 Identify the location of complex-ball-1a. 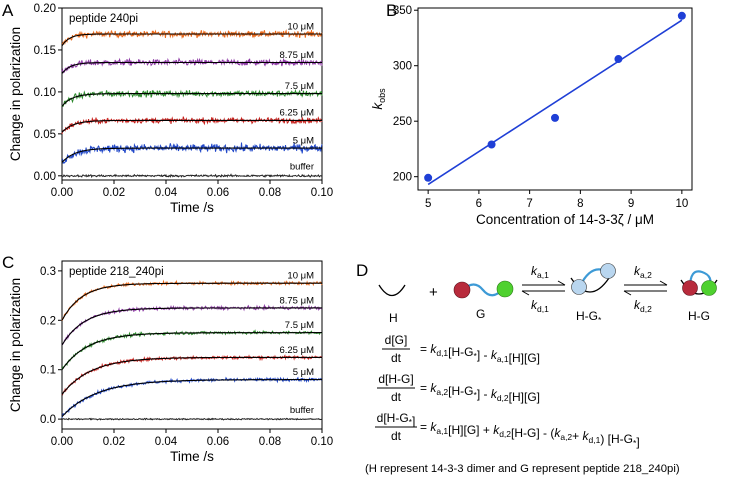
(579, 287).